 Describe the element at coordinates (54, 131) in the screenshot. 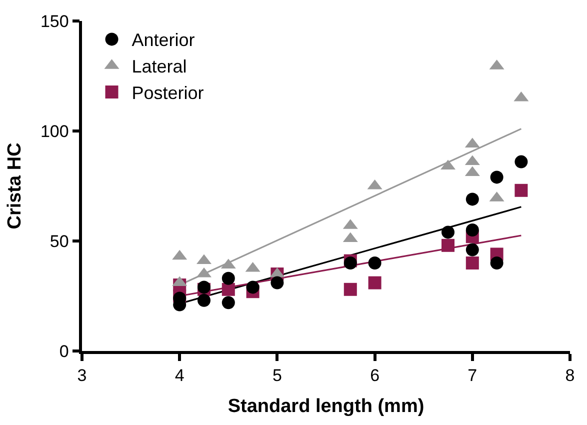

I see `y-tick-label: 100` at that location.